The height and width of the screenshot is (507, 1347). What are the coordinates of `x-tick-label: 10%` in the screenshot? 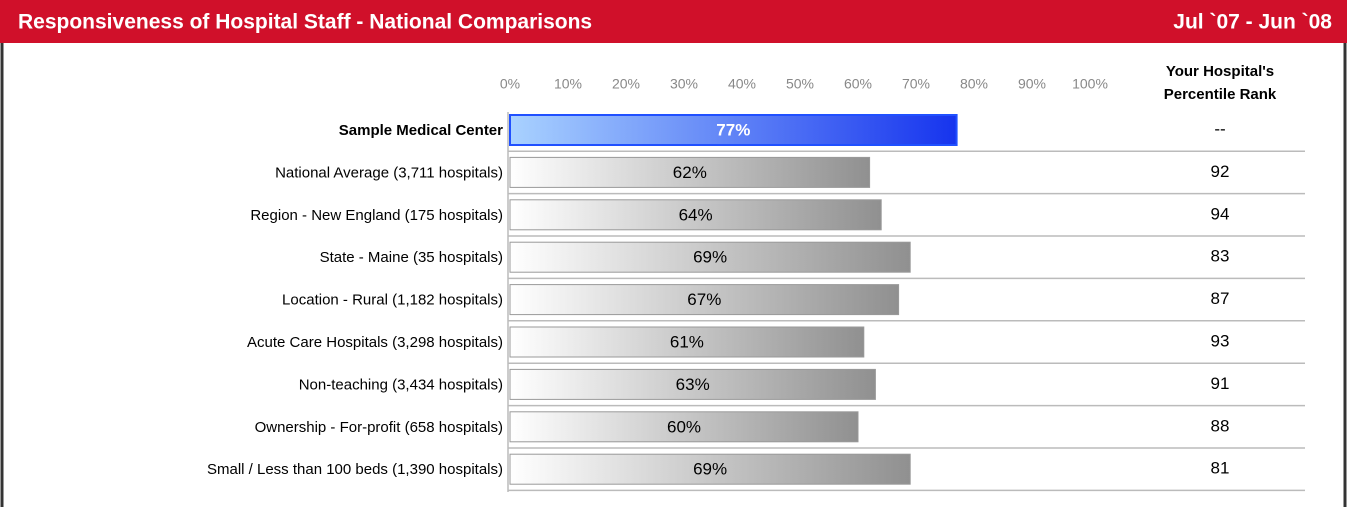 It's located at (568, 84).